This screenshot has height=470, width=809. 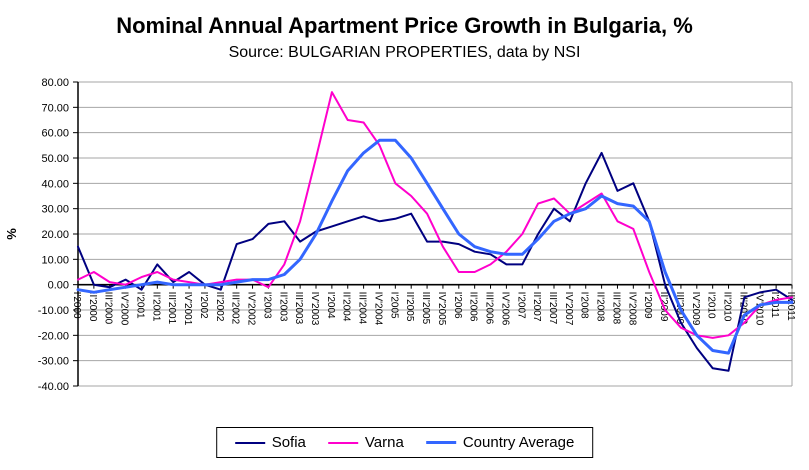 What do you see at coordinates (346, 307) in the screenshot?
I see `x-tick-label: II'2004` at bounding box center [346, 307].